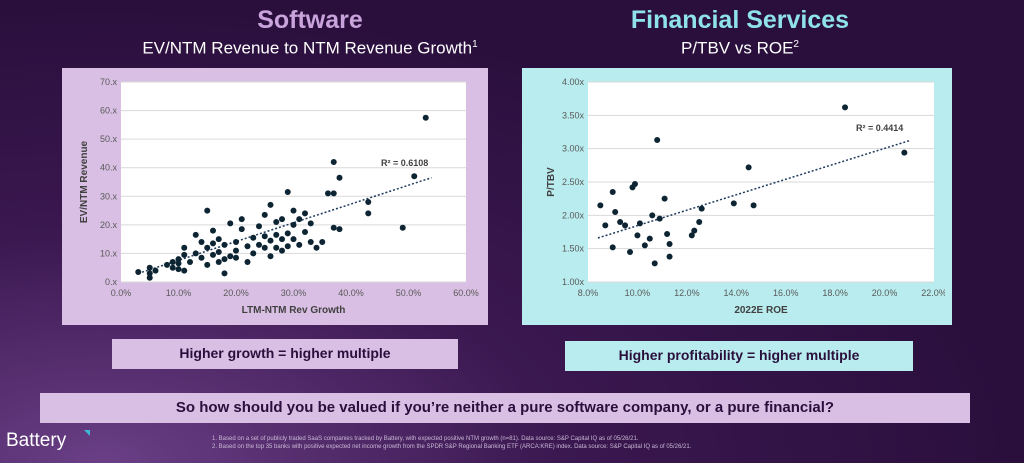 Image resolution: width=1024 pixels, height=463 pixels. Describe the element at coordinates (573, 115) in the screenshot. I see `y-tick-label: 3.50x` at that location.